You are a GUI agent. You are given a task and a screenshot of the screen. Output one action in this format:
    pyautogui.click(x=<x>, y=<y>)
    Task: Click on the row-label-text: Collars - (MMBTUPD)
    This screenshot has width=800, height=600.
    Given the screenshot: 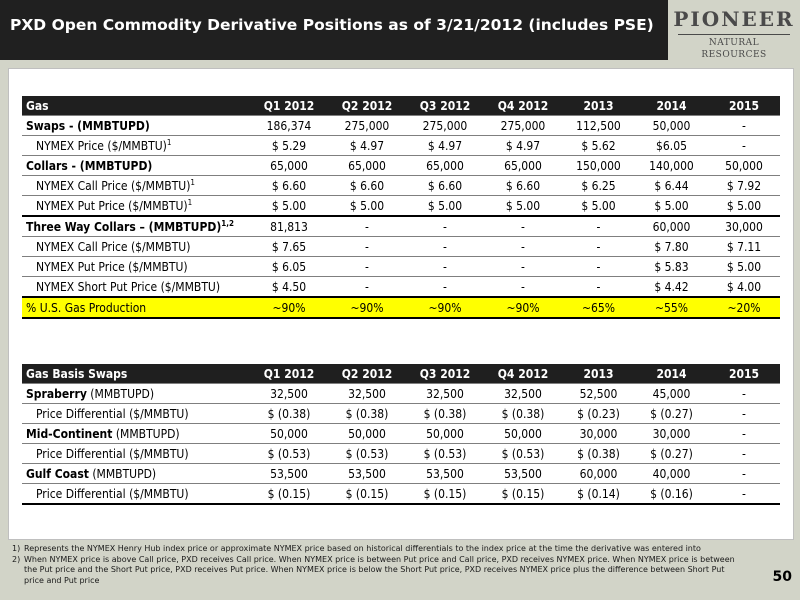 What is the action you would take?
    pyautogui.click(x=89, y=165)
    